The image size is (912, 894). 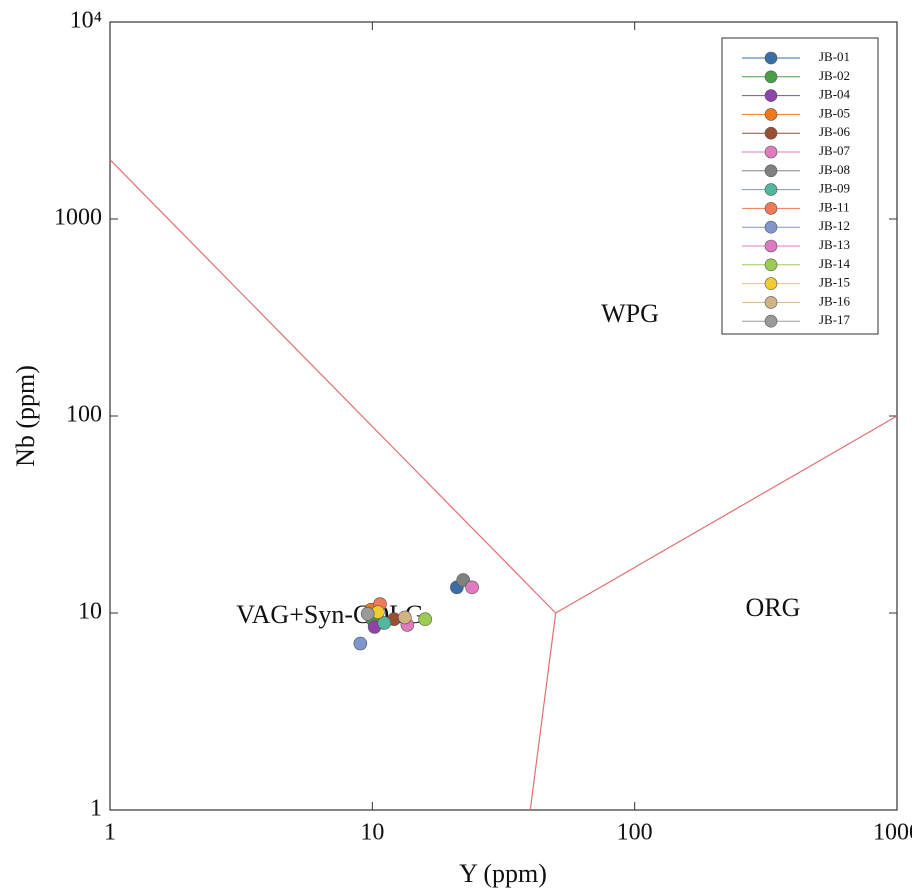 I want to click on y-tick-label: 100, so click(x=84, y=415).